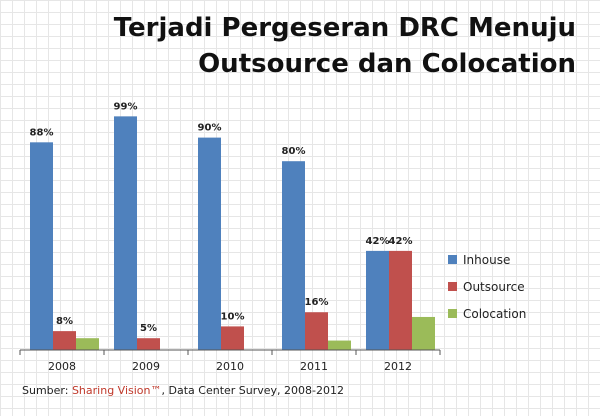 The image size is (600, 416). Describe the element at coordinates (339, 345) in the screenshot. I see `bar-colocation-2011` at that location.